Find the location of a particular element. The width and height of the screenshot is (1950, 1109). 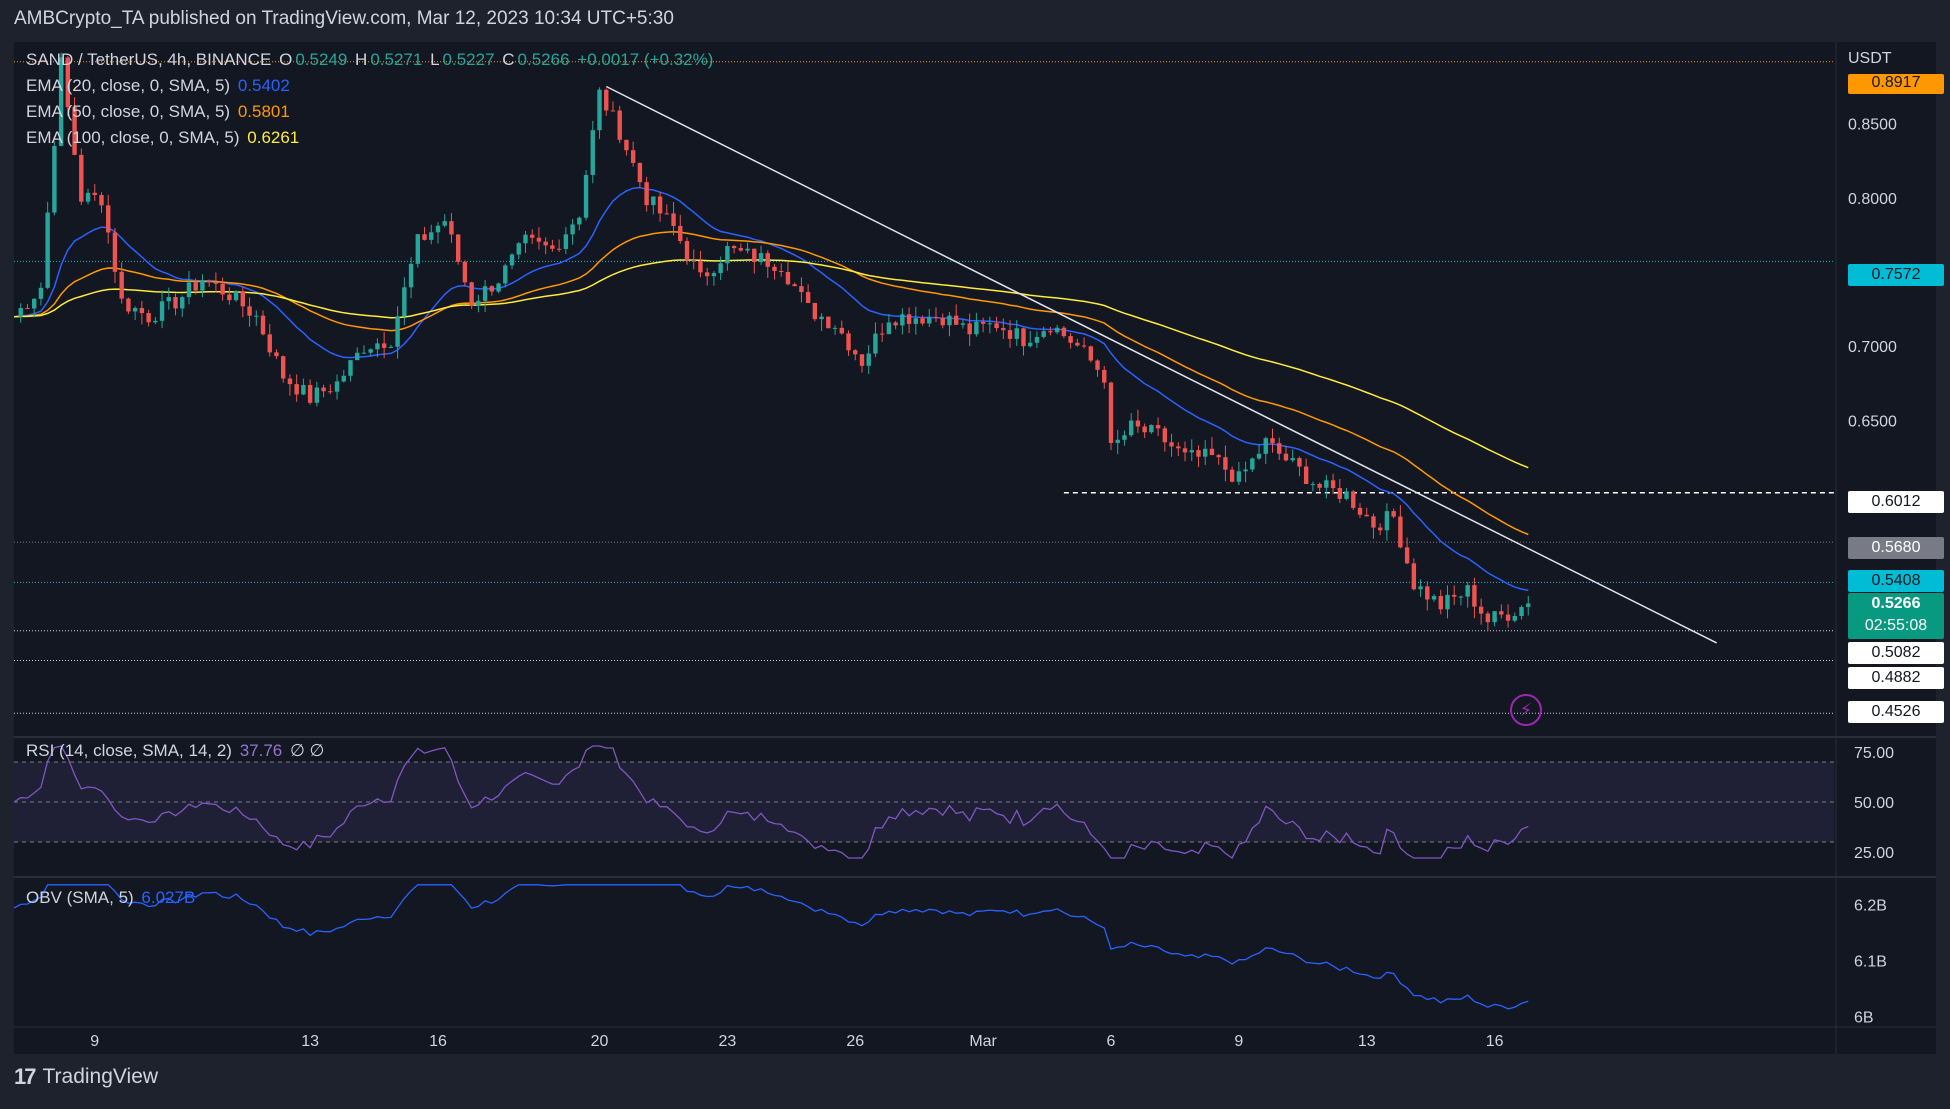

legend-obv: OBV (SMA, 5) 6.027B is located at coordinates (112, 898).